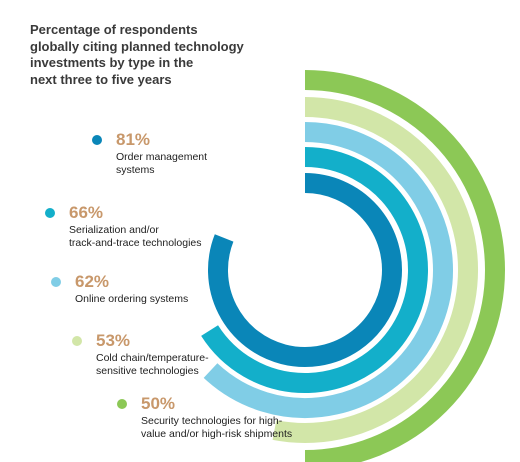 The width and height of the screenshot is (520, 462). I want to click on legend-dot-cold-chain, so click(77, 341).